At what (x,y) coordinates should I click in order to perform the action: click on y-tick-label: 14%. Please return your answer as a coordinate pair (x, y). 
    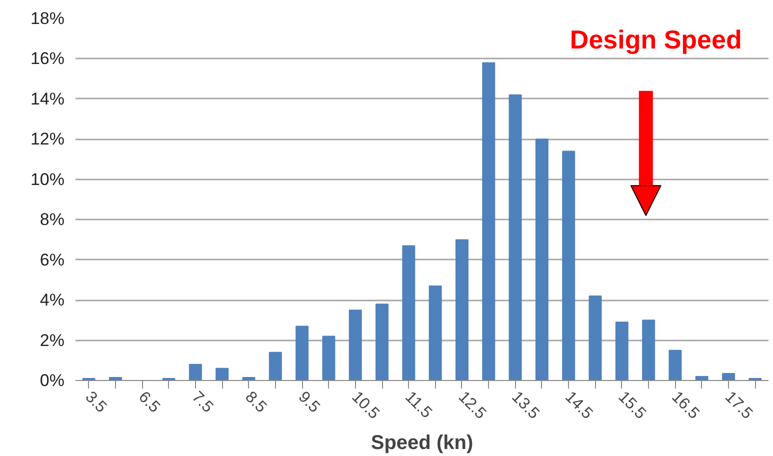
    Looking at the image, I should click on (47, 98).